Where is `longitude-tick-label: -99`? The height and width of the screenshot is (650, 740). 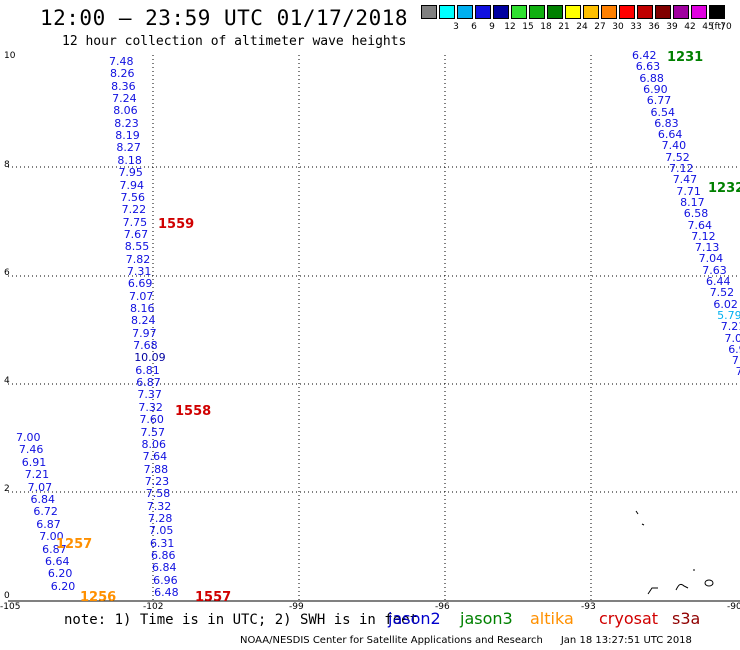
longitude-tick-label: -99 is located at coordinates (296, 607).